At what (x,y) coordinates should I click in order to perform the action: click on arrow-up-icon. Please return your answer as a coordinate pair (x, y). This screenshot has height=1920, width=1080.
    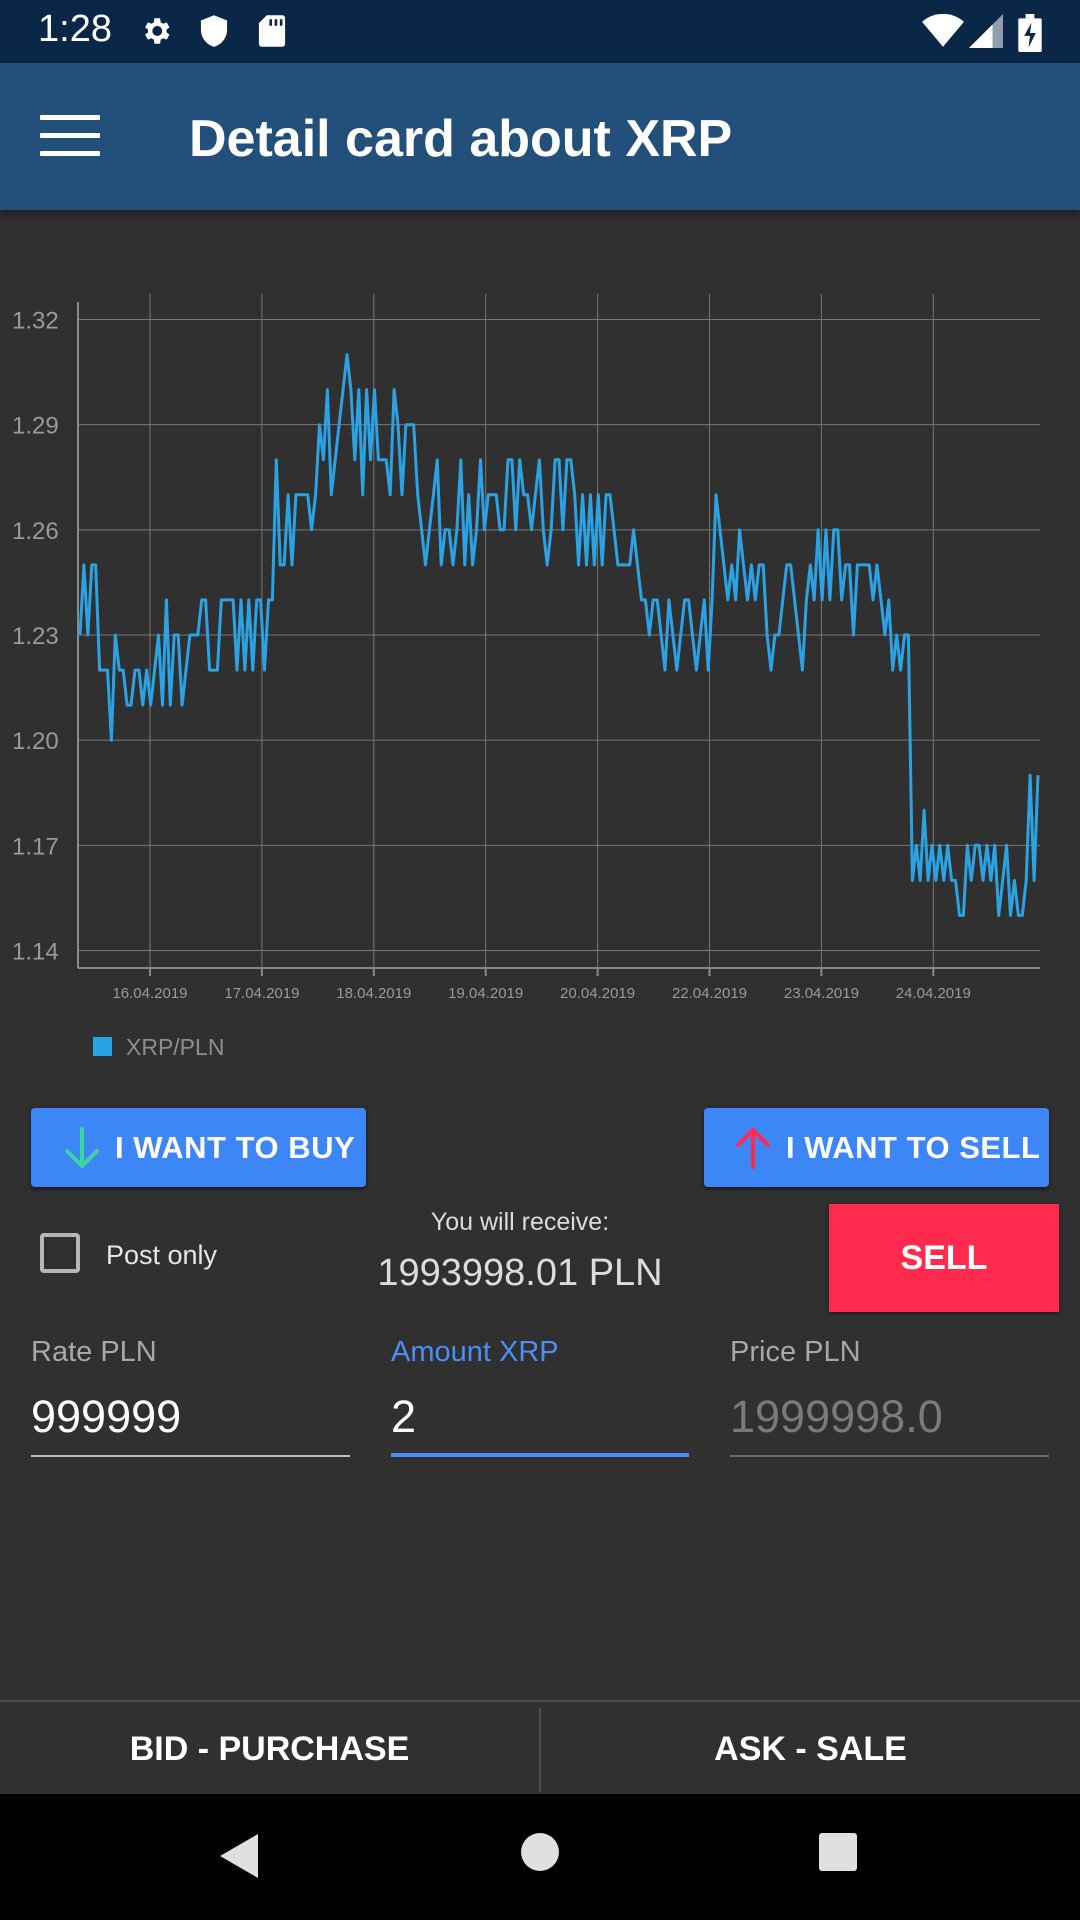
    Looking at the image, I should click on (753, 1148).